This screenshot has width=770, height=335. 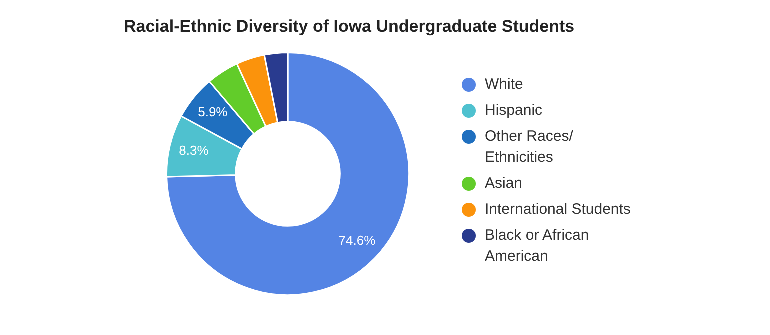 I want to click on legend-label: International Students, so click(x=558, y=210).